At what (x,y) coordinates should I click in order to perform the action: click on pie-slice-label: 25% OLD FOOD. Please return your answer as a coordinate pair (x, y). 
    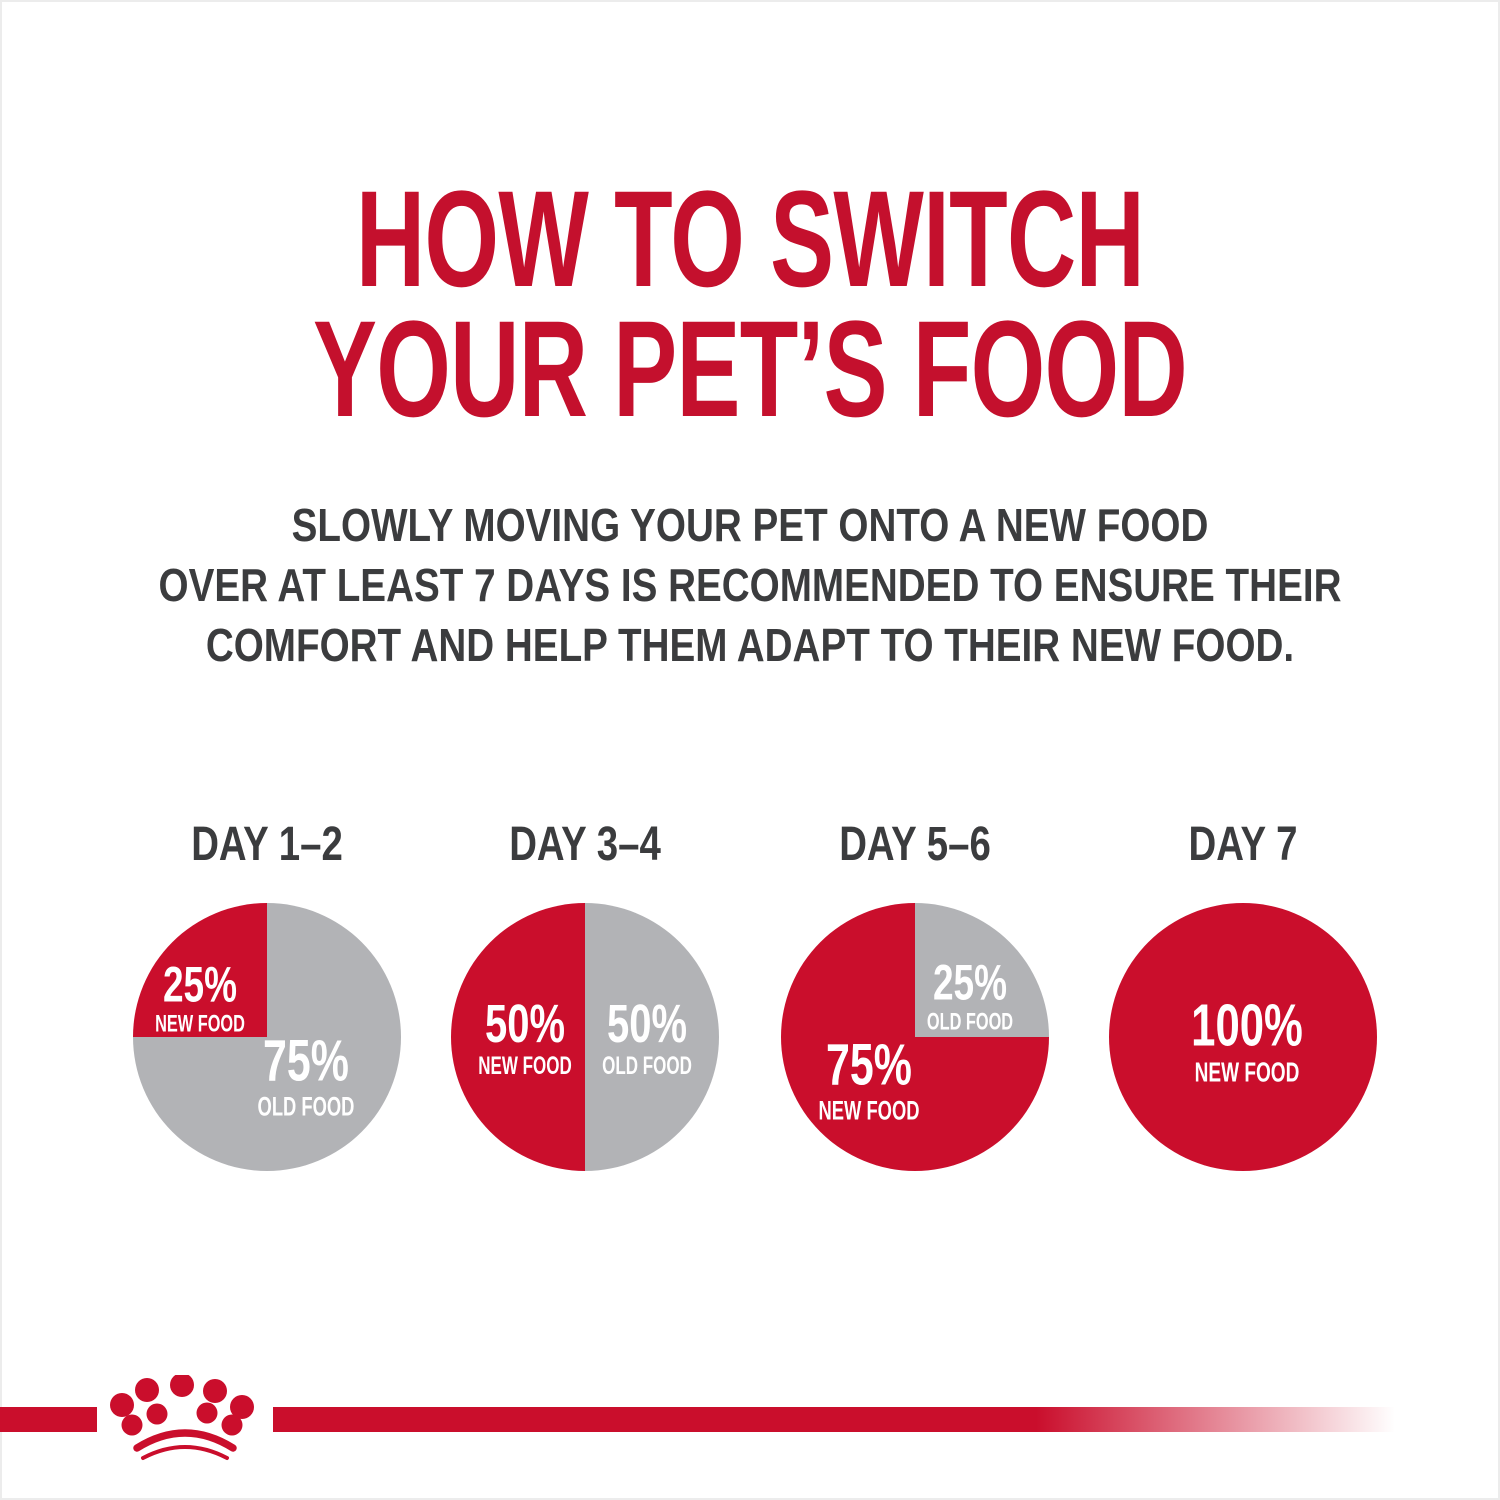
    Looking at the image, I should click on (970, 995).